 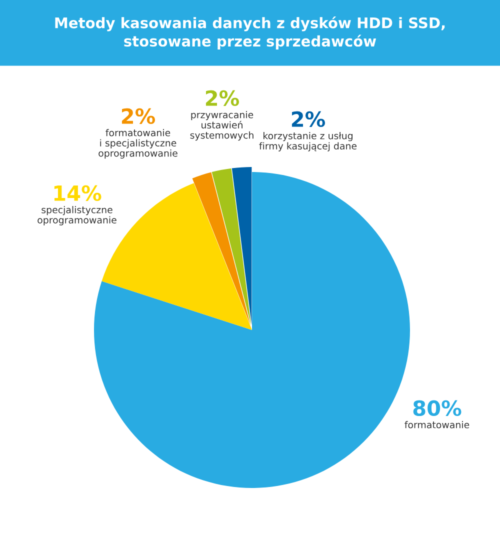 What do you see at coordinates (250, 33) in the screenshot?
I see `chart-title: Metody kasowania danych z dysków HDD i SSD, stosowane przez sprzedawców` at bounding box center [250, 33].